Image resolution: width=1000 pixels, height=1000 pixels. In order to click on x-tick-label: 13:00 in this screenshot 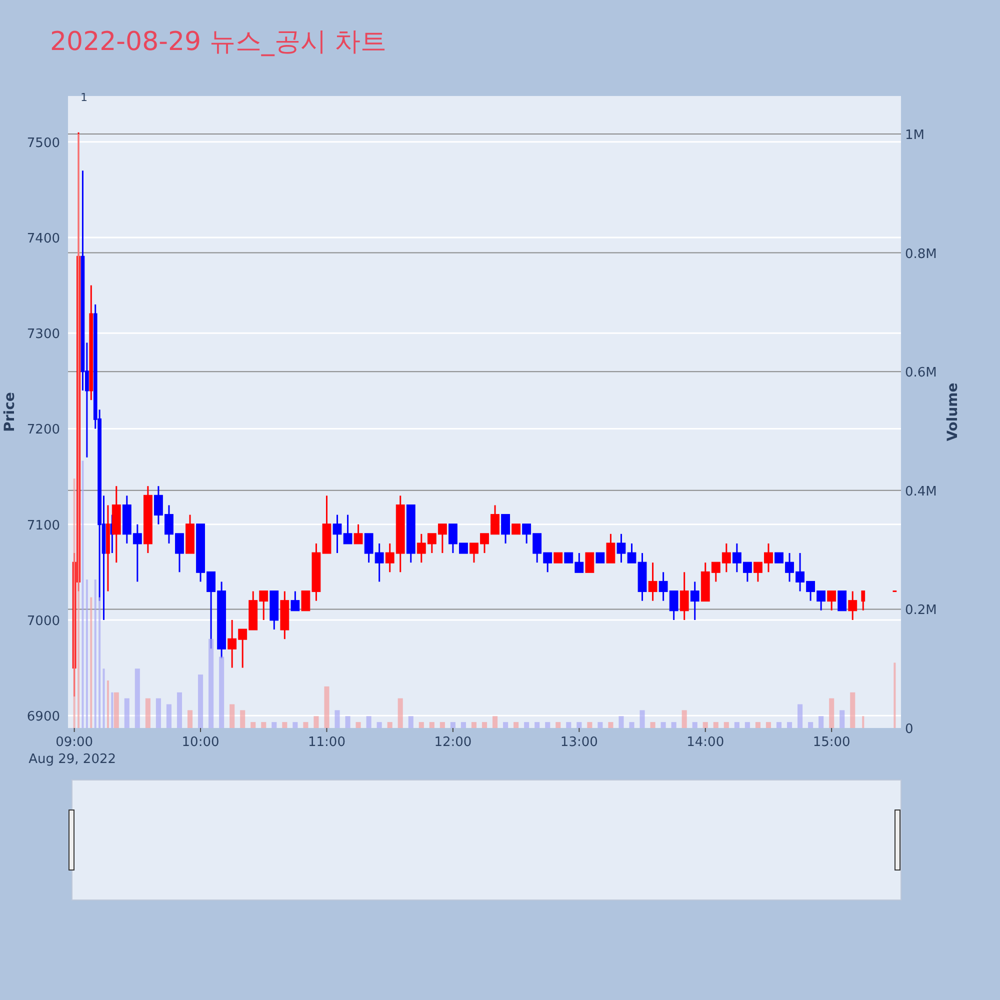, I will do `click(579, 742)`.